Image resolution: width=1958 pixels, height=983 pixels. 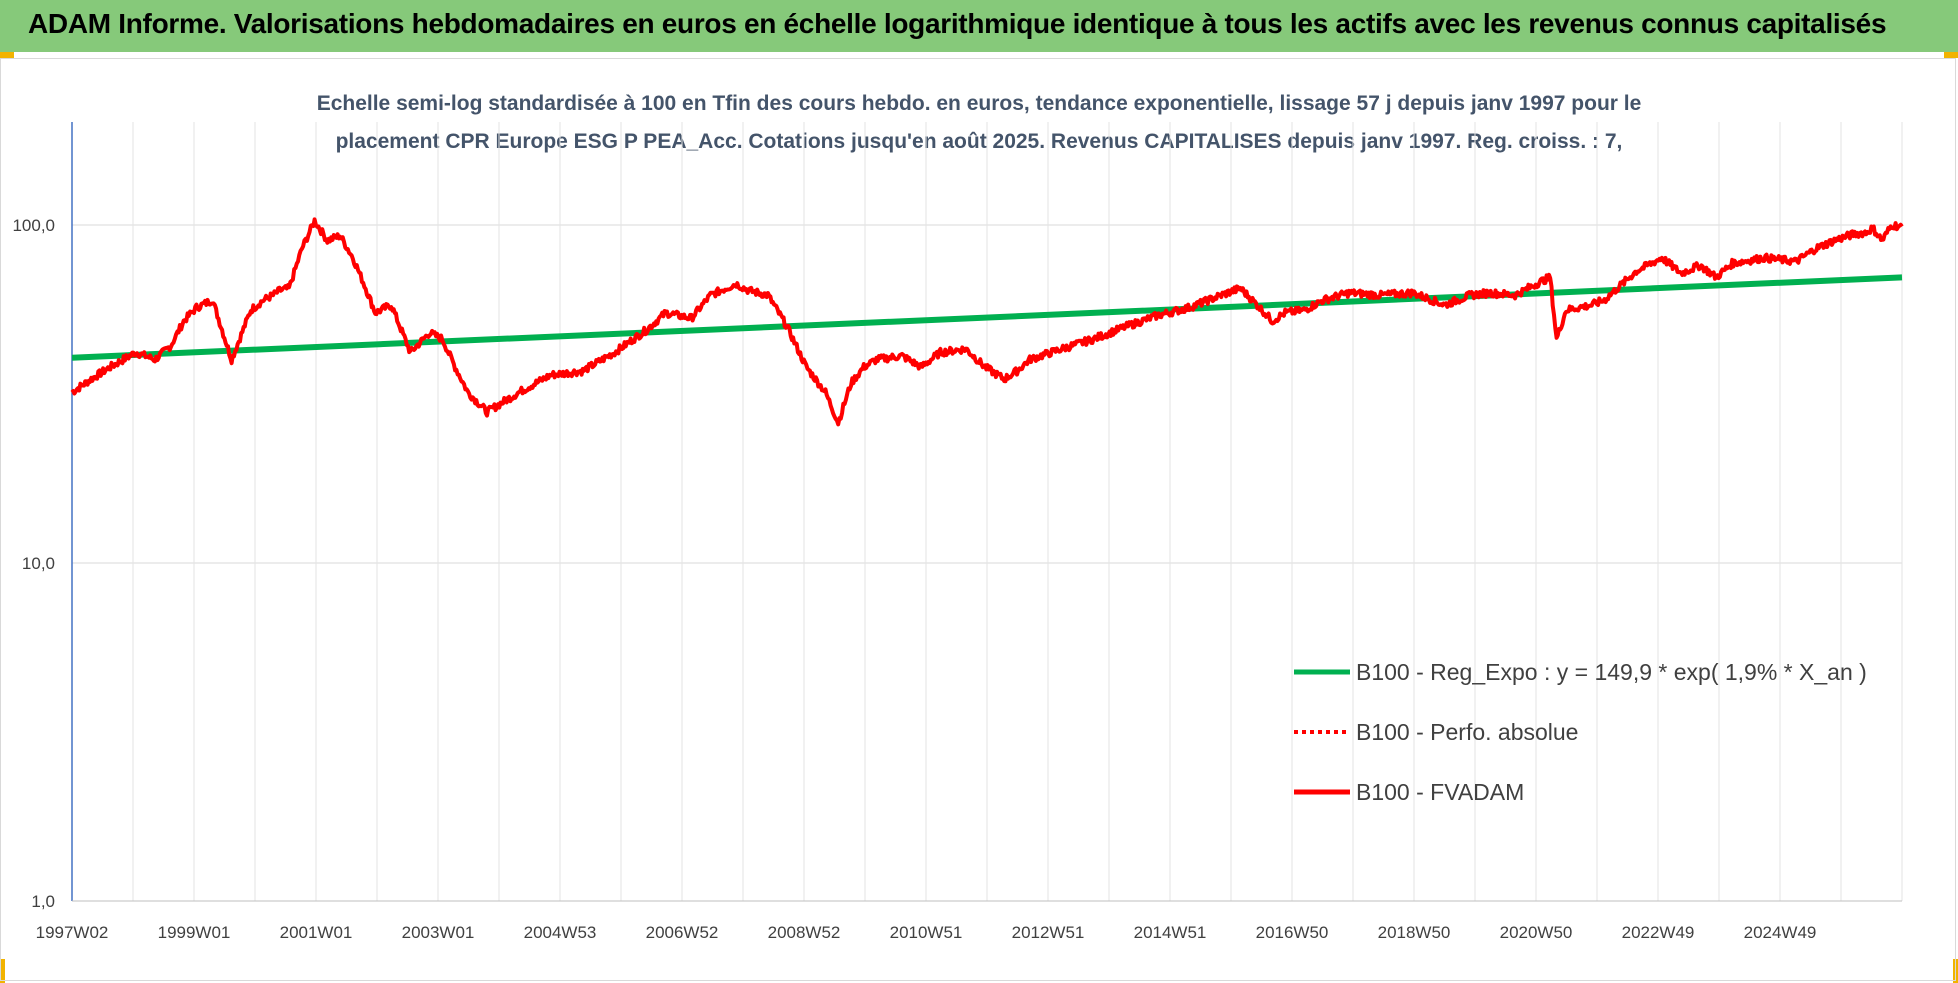 I want to click on x-tick-label: 2010W51, so click(x=926, y=932).